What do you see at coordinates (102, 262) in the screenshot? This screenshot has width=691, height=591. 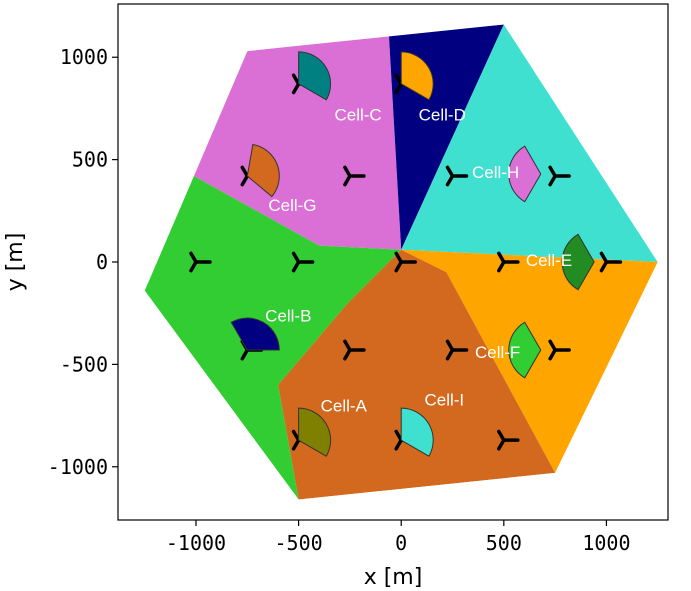 I see `y-tick-label: 0` at bounding box center [102, 262].